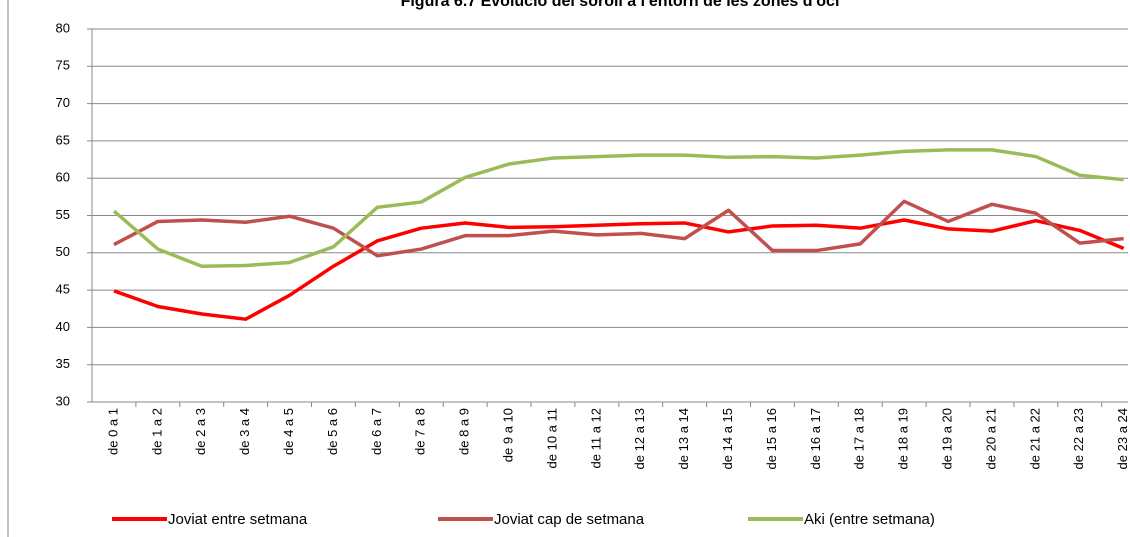 The width and height of the screenshot is (1130, 537). What do you see at coordinates (63, 251) in the screenshot?
I see `y-tick-label: 50` at bounding box center [63, 251].